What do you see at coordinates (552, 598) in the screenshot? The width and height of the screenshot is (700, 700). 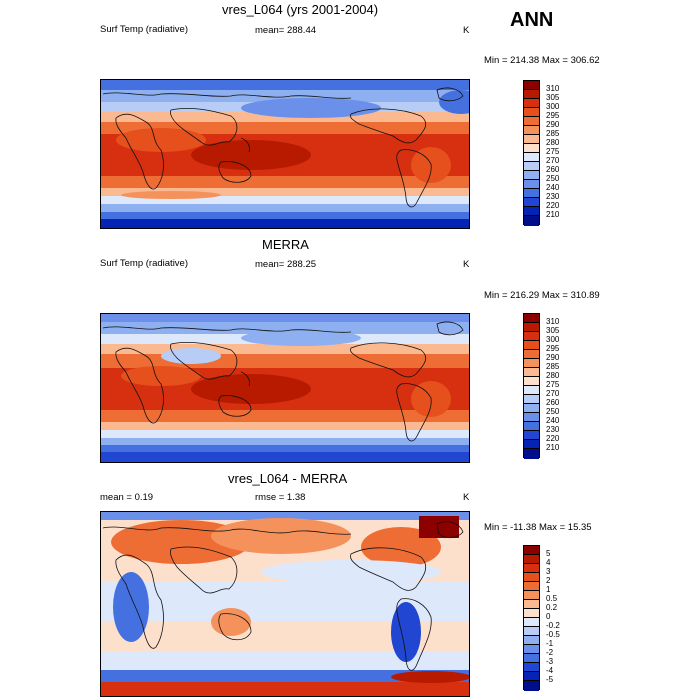 I see `panel3-colorbar-label: 0.5` at bounding box center [552, 598].